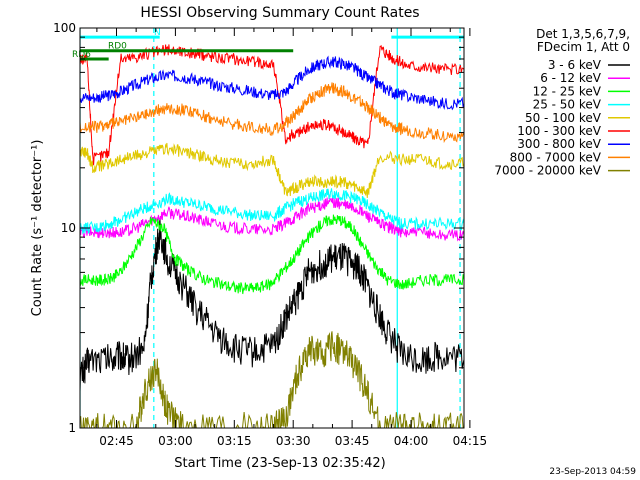  Describe the element at coordinates (116, 441) in the screenshot. I see `x-tick-label-0: 02:45` at that location.